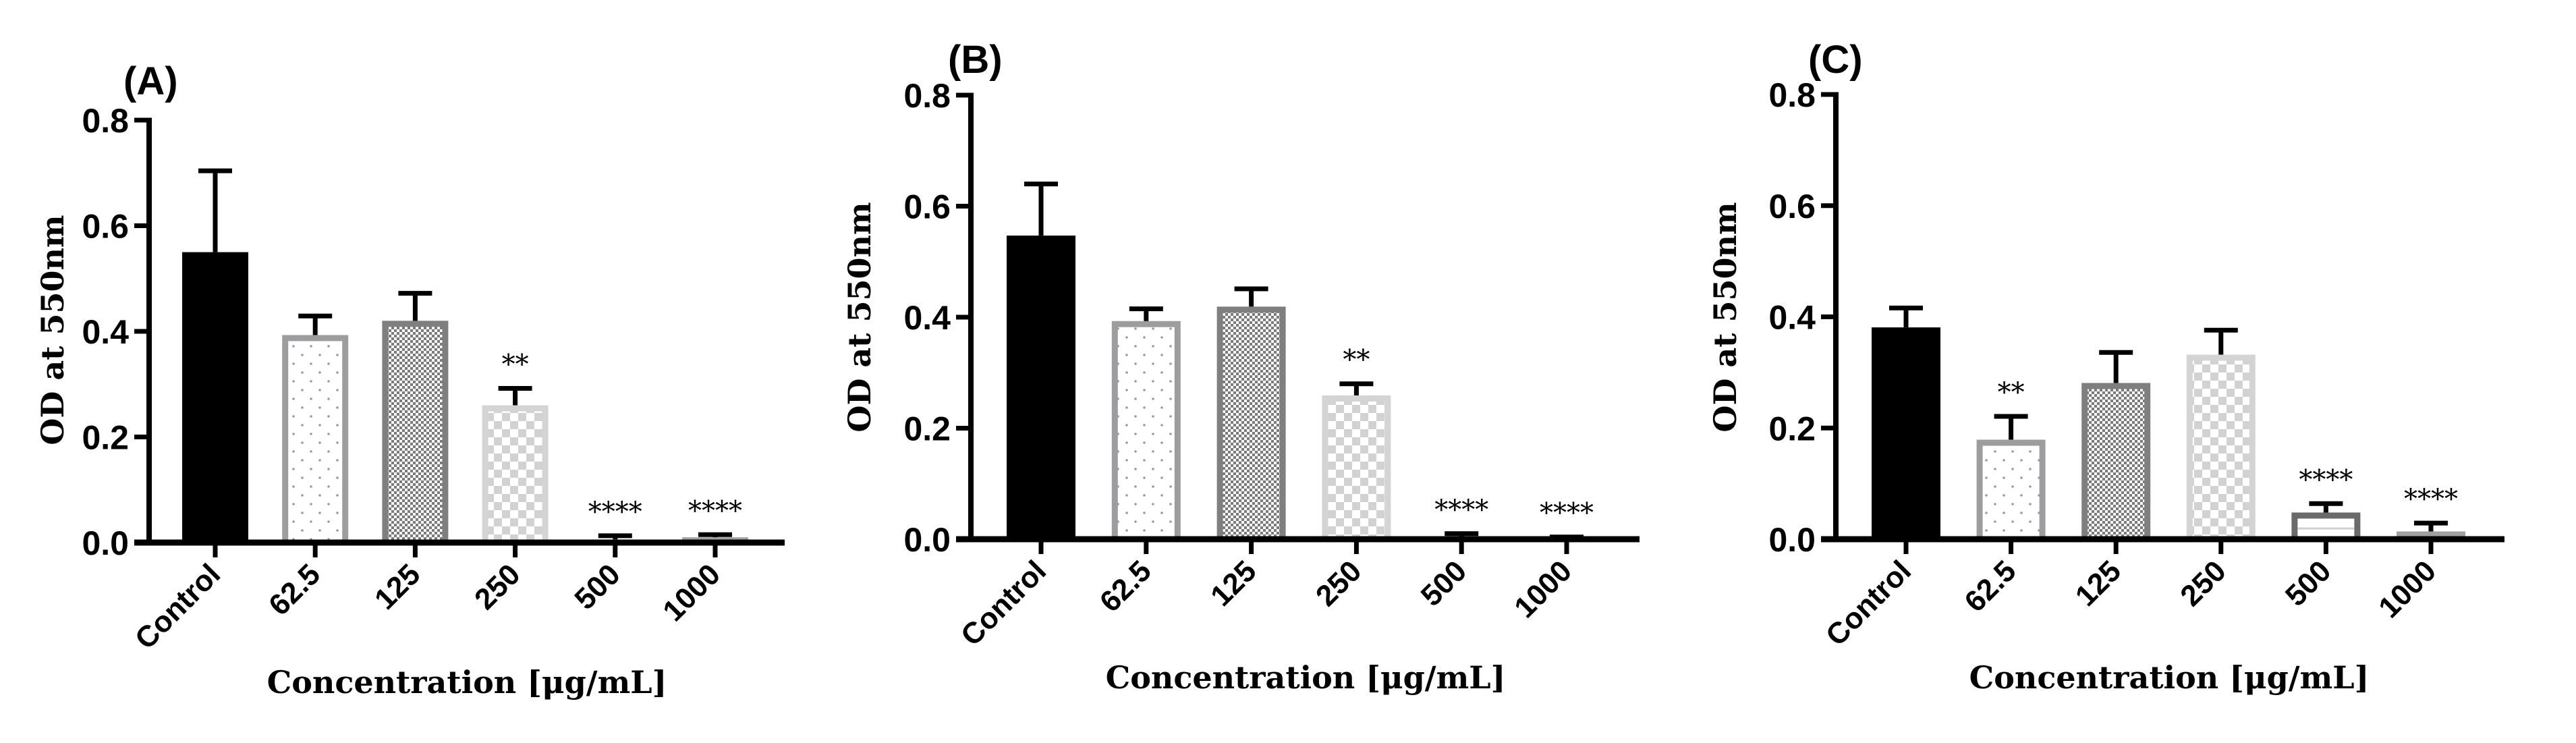 The height and width of the screenshot is (743, 2576). Describe the element at coordinates (1835, 60) in the screenshot. I see `panel-label: (C)` at that location.